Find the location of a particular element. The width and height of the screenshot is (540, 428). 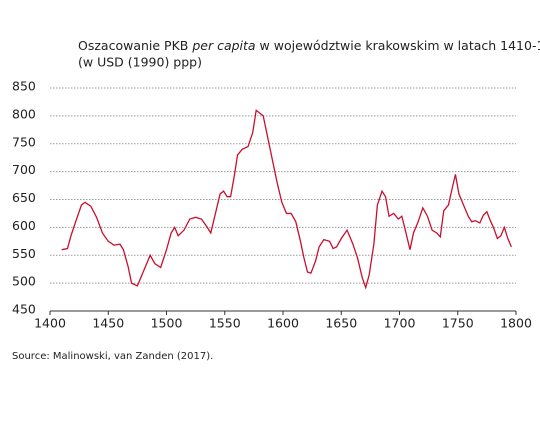

y-tick-label: 450 is located at coordinates (24, 309).